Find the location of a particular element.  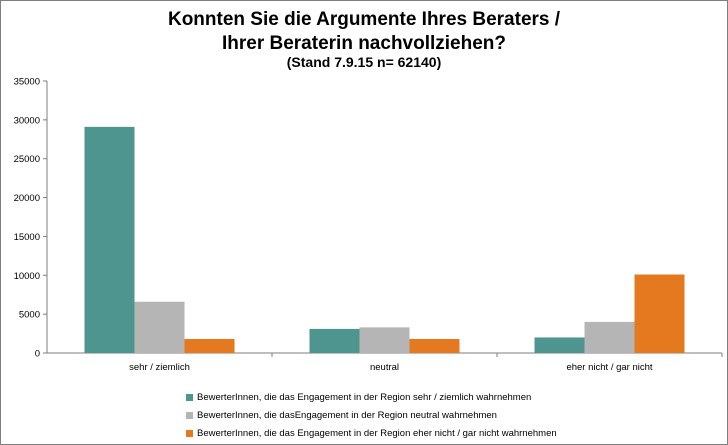

y-tick-label: 0 is located at coordinates (37, 354).